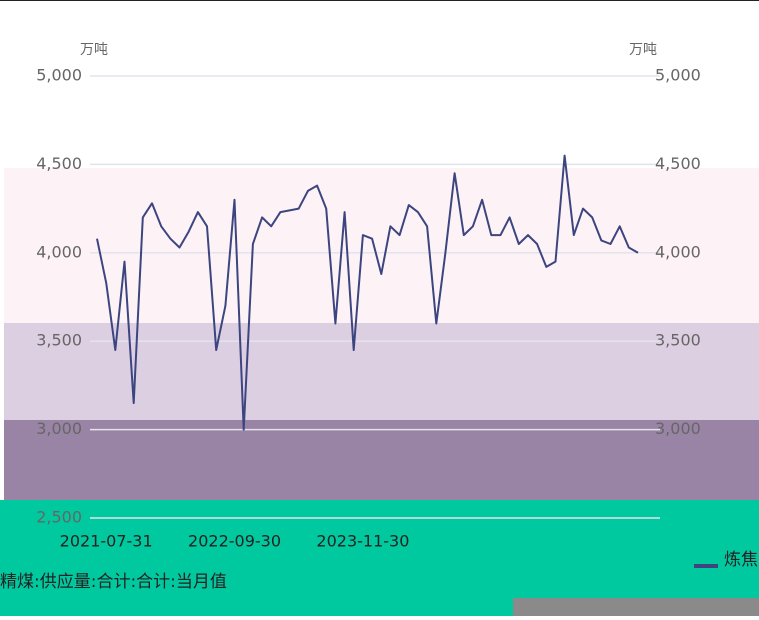 This screenshot has height=620, width=759. Describe the element at coordinates (59, 428) in the screenshot. I see `y-tick-label: 3,000` at that location.